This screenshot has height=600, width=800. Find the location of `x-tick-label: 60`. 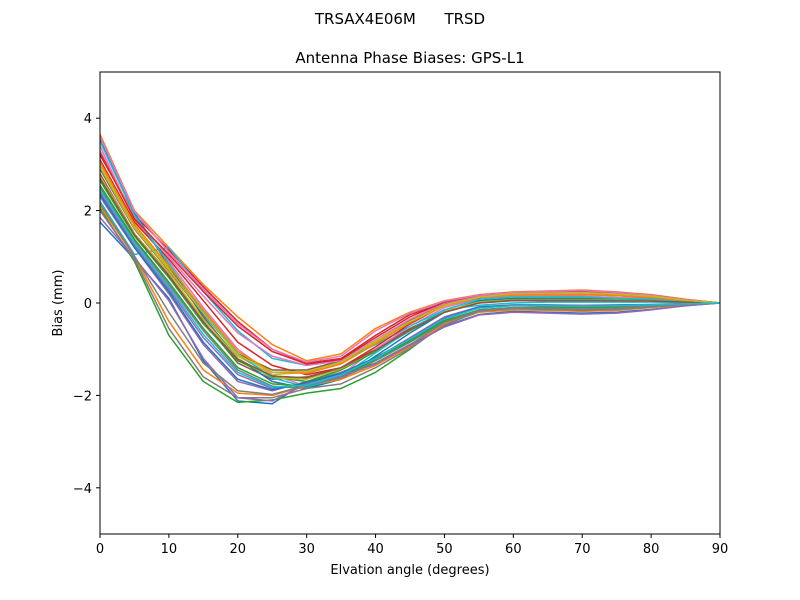

x-tick-label: 60 is located at coordinates (513, 549).